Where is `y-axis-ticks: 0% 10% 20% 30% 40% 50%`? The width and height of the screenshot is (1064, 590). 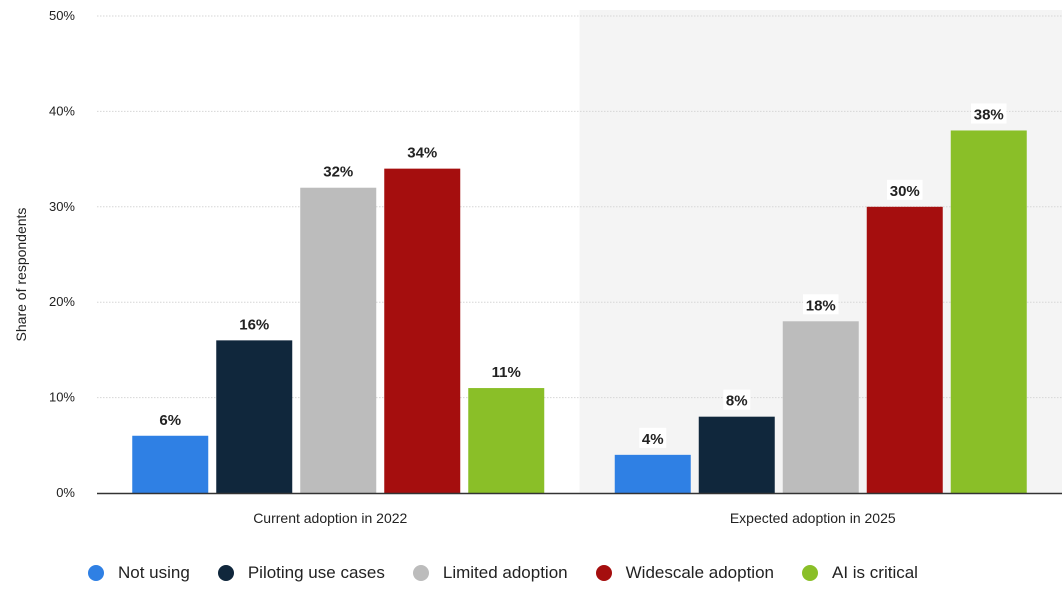 y-axis-ticks: 0% 10% 20% 30% 40% 50% is located at coordinates (62, 254).